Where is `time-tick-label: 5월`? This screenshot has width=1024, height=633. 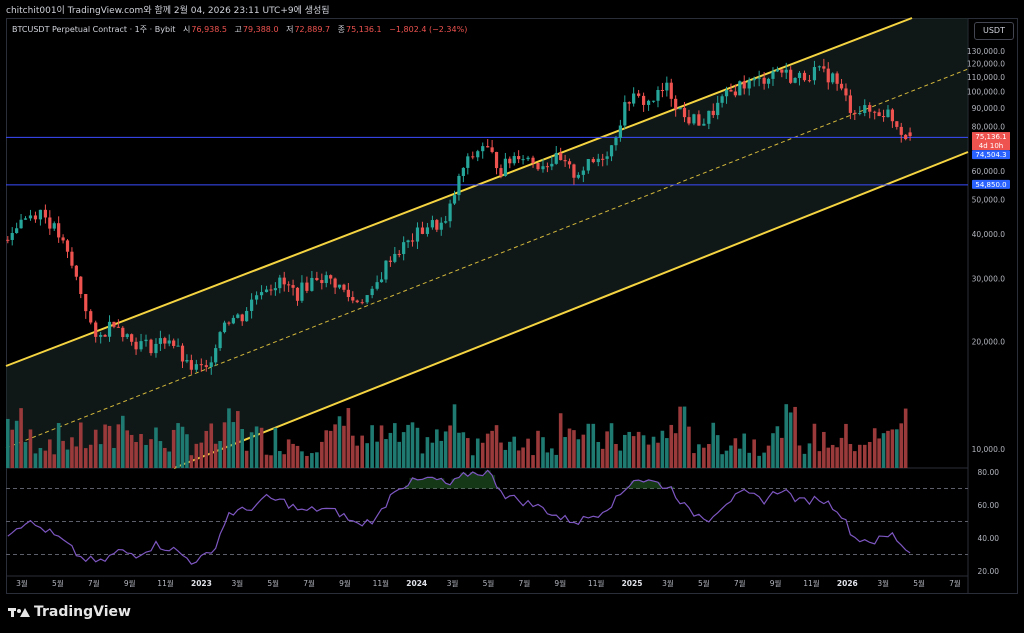
time-tick-label: 5월 is located at coordinates (704, 583).